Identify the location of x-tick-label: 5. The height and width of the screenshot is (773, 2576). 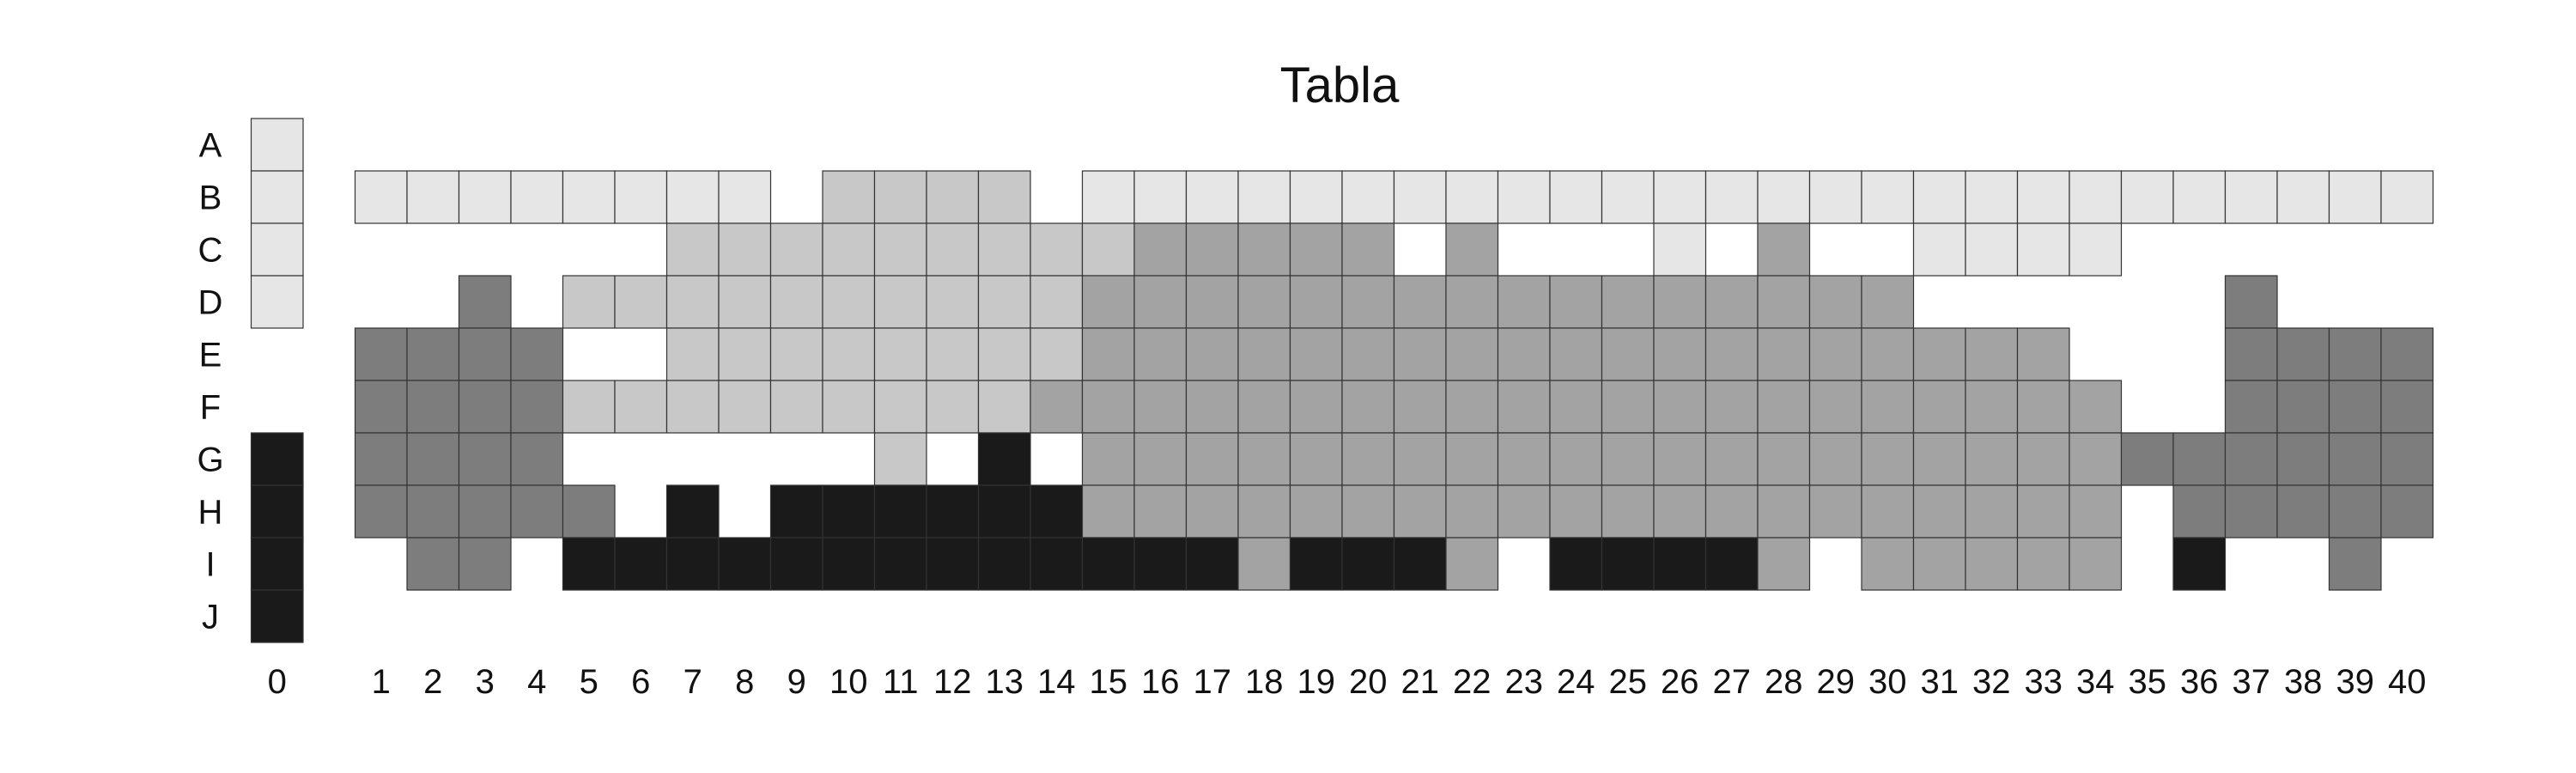
(589, 682).